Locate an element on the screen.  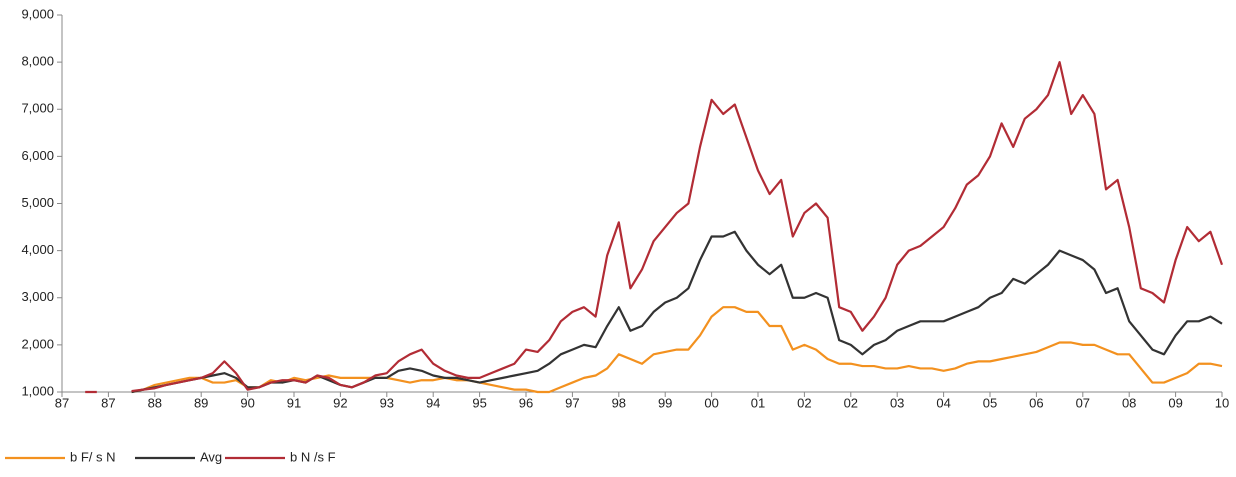
x-tick-label: 05 is located at coordinates (990, 402).